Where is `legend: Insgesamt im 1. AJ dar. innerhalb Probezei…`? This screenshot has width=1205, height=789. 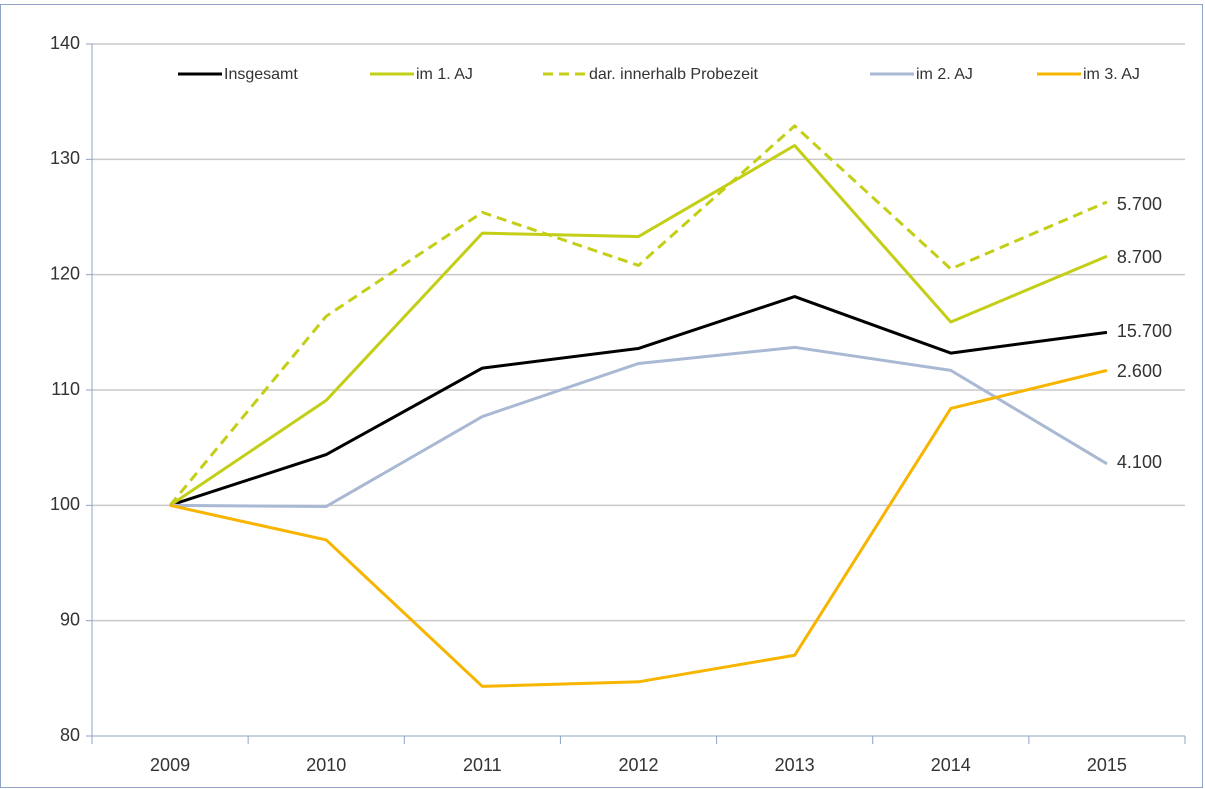 legend: Insgesamt im 1. AJ dar. innerhalb Probezei… is located at coordinates (659, 74).